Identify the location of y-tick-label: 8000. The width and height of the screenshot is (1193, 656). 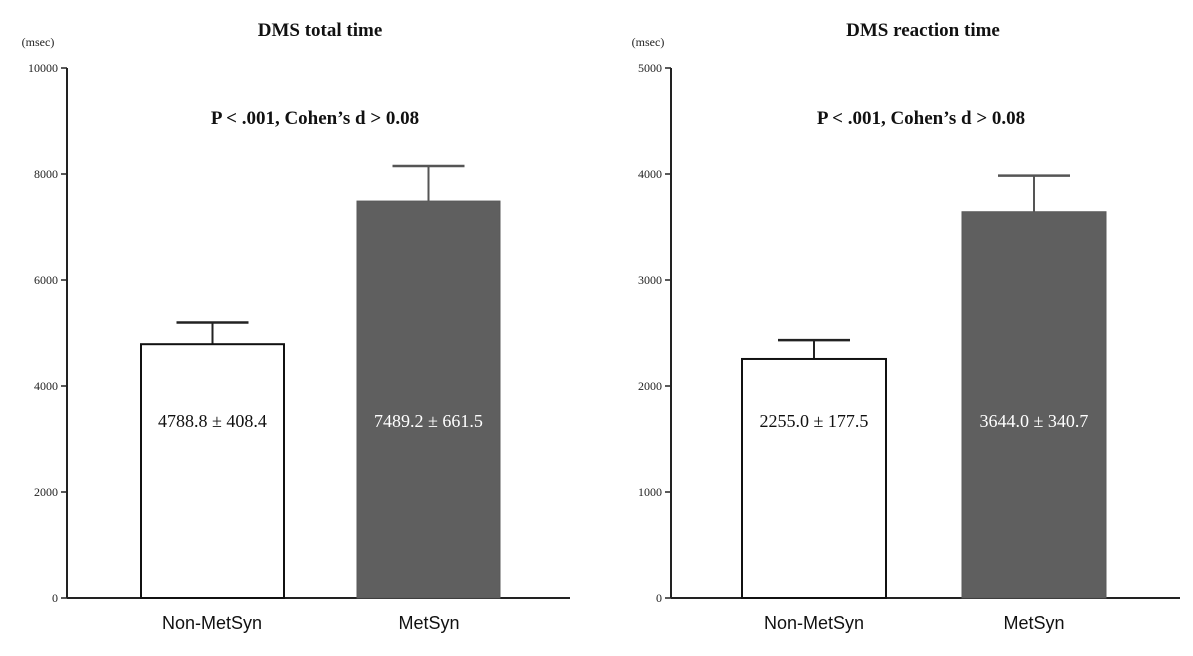
(46, 174).